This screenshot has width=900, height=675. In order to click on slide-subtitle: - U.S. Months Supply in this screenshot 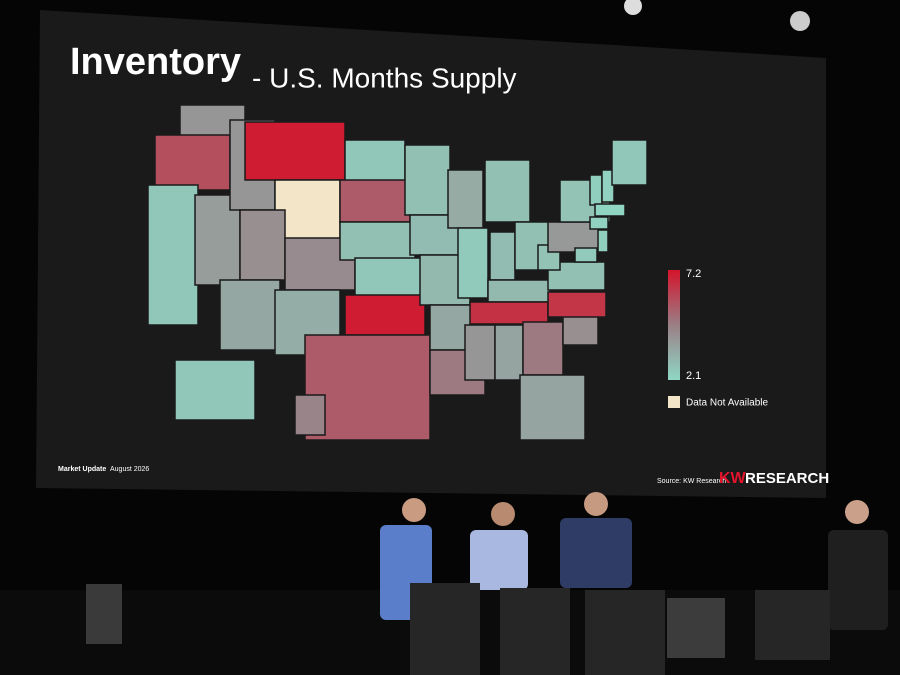, I will do `click(384, 77)`.